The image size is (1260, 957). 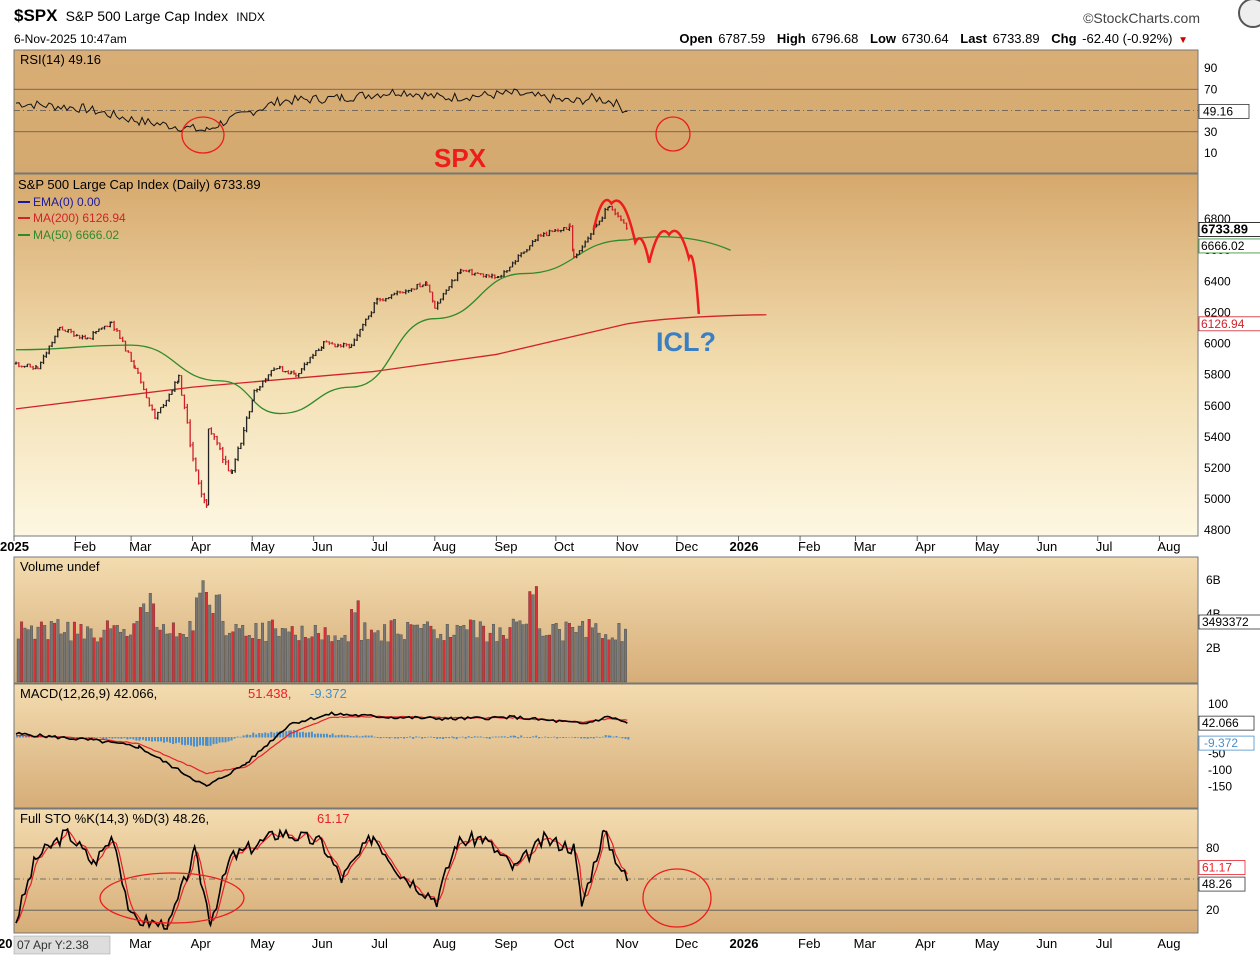 What do you see at coordinates (262, 943) in the screenshot?
I see `x2-tick-May: May` at bounding box center [262, 943].